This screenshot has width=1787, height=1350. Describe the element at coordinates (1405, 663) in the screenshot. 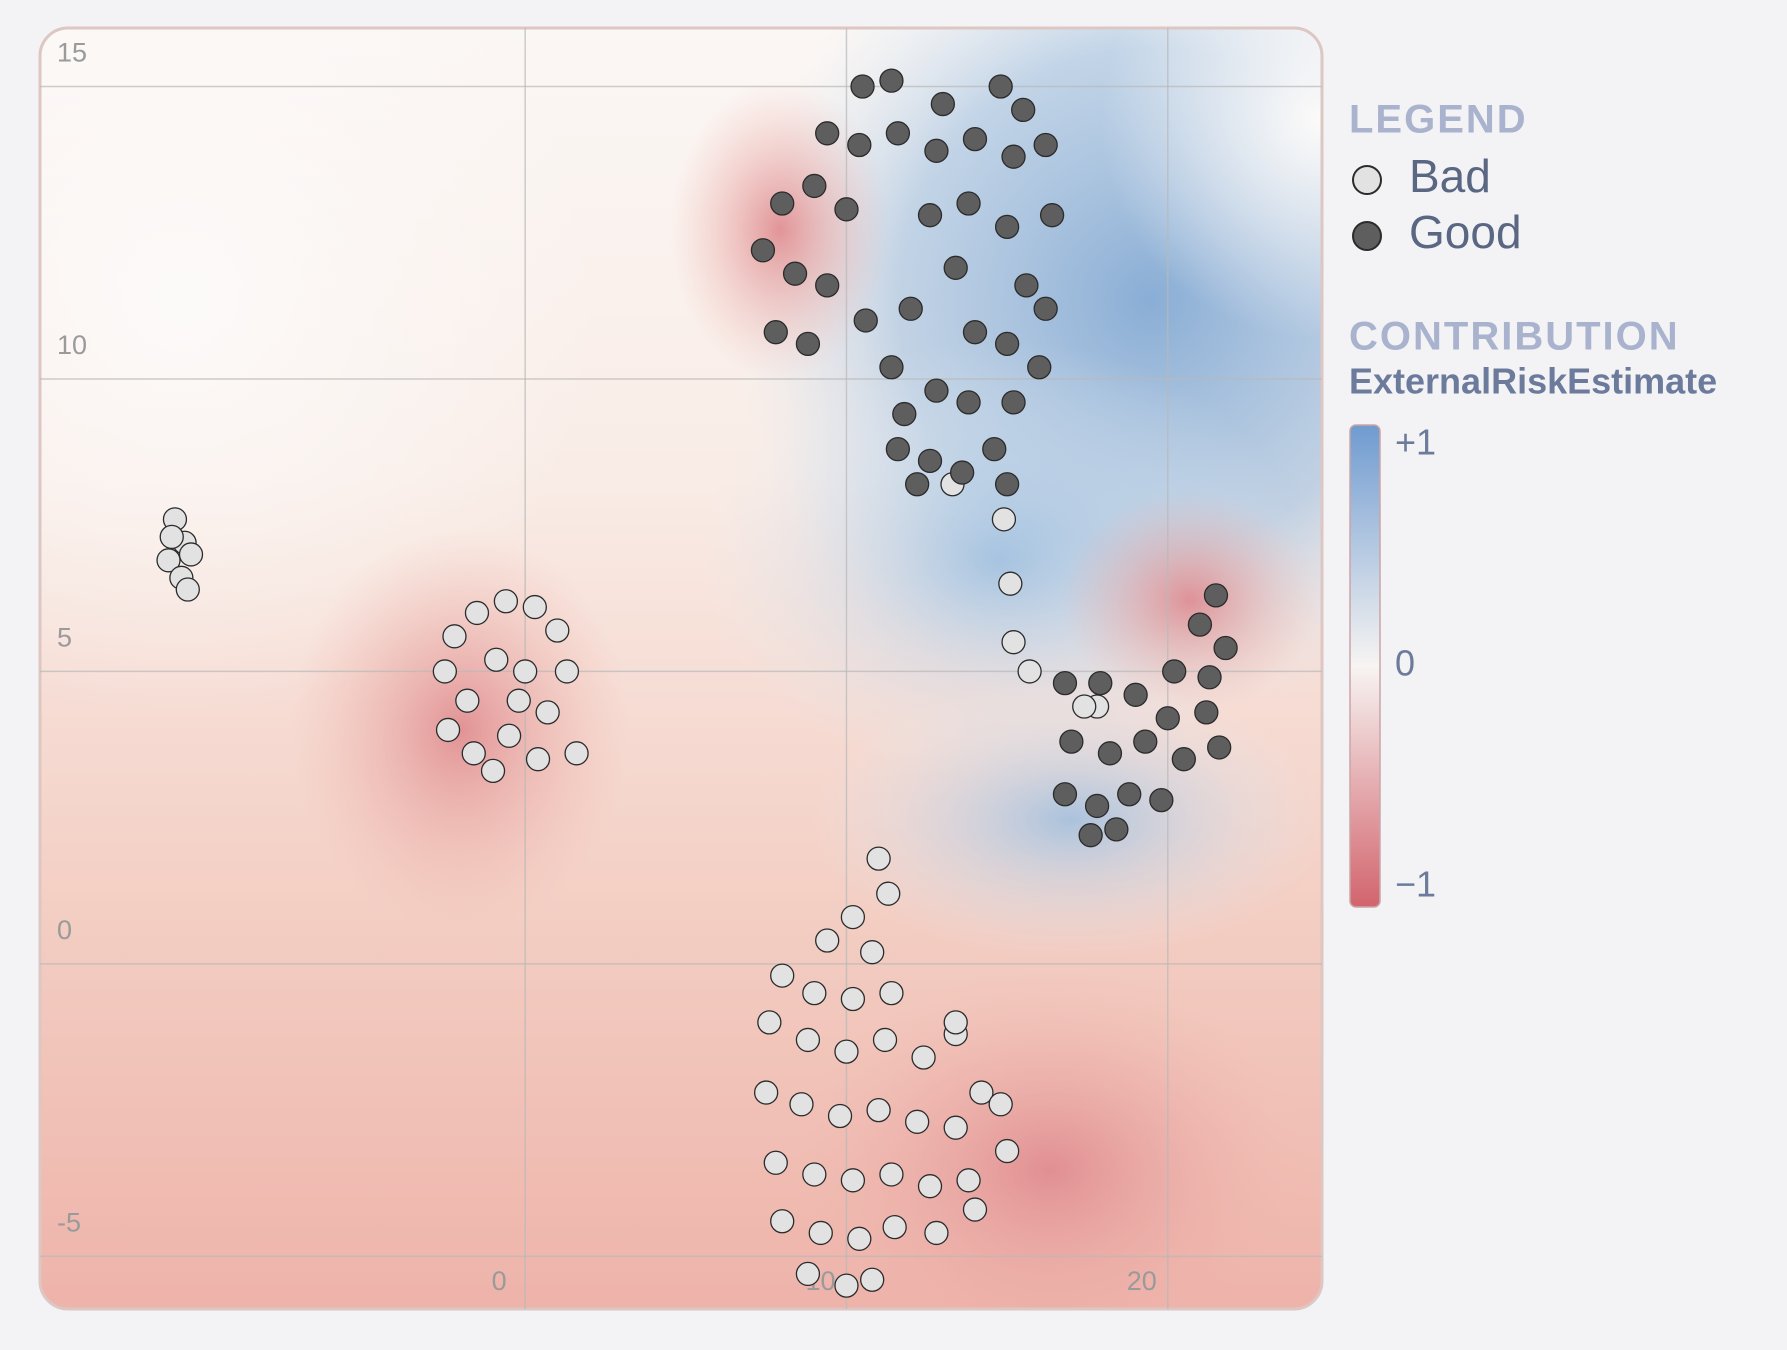

I see `colorbar-tick-label: 0` at that location.